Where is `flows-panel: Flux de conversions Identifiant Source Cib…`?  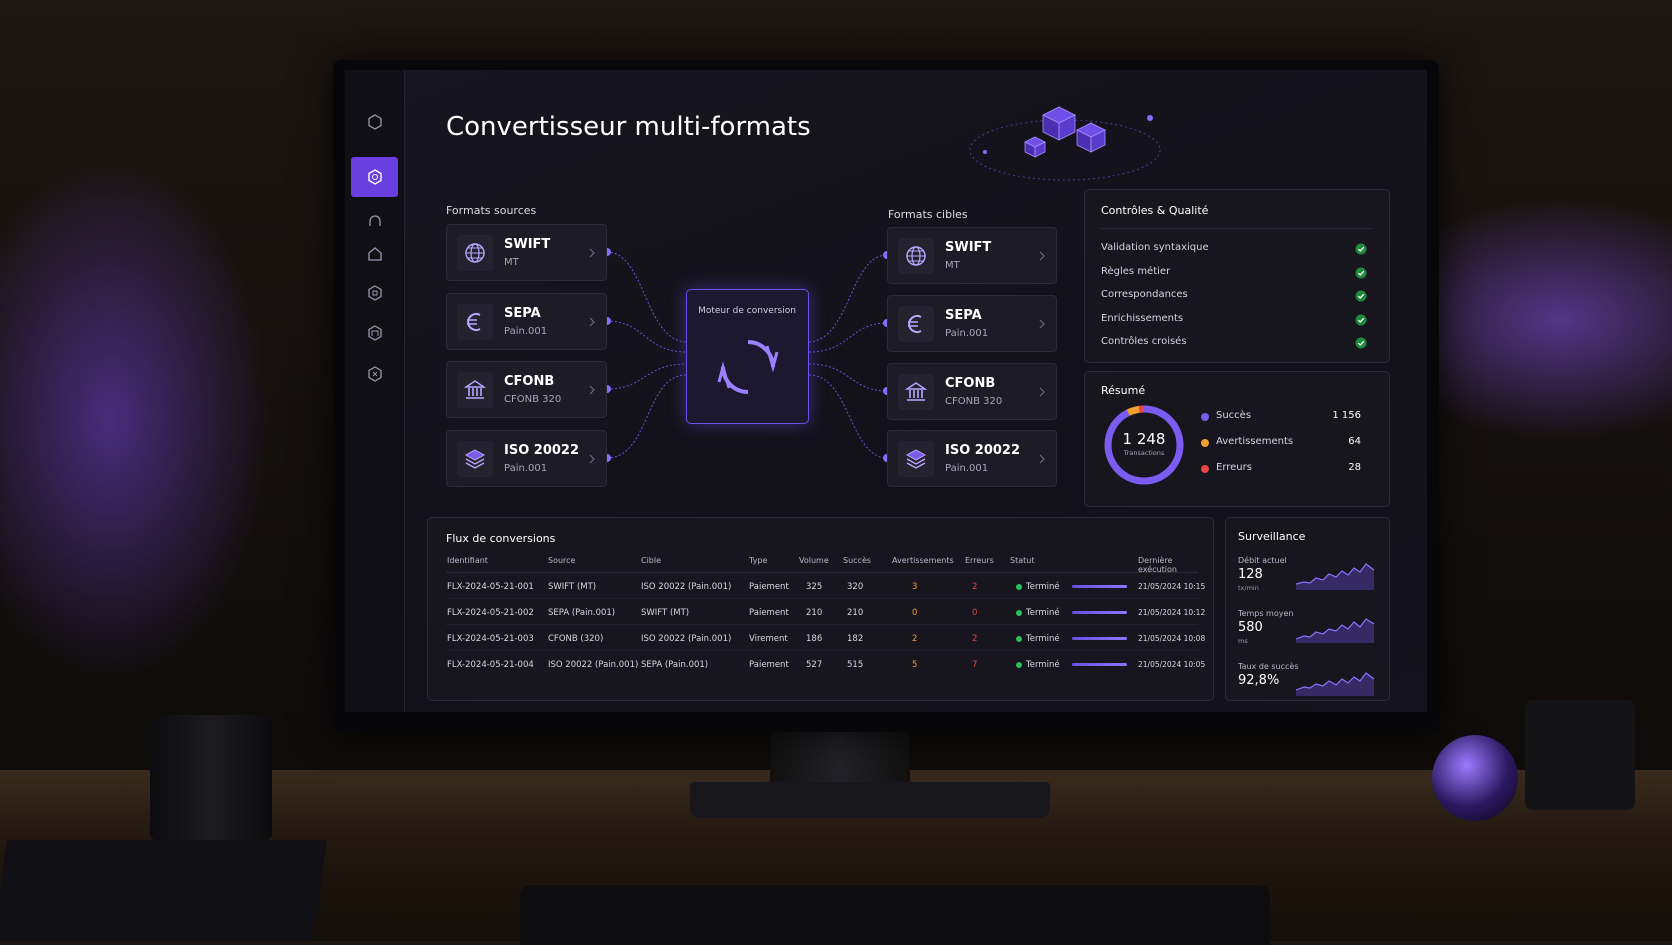
flows-panel: Flux de conversions Identifiant Source Cib… is located at coordinates (820, 609).